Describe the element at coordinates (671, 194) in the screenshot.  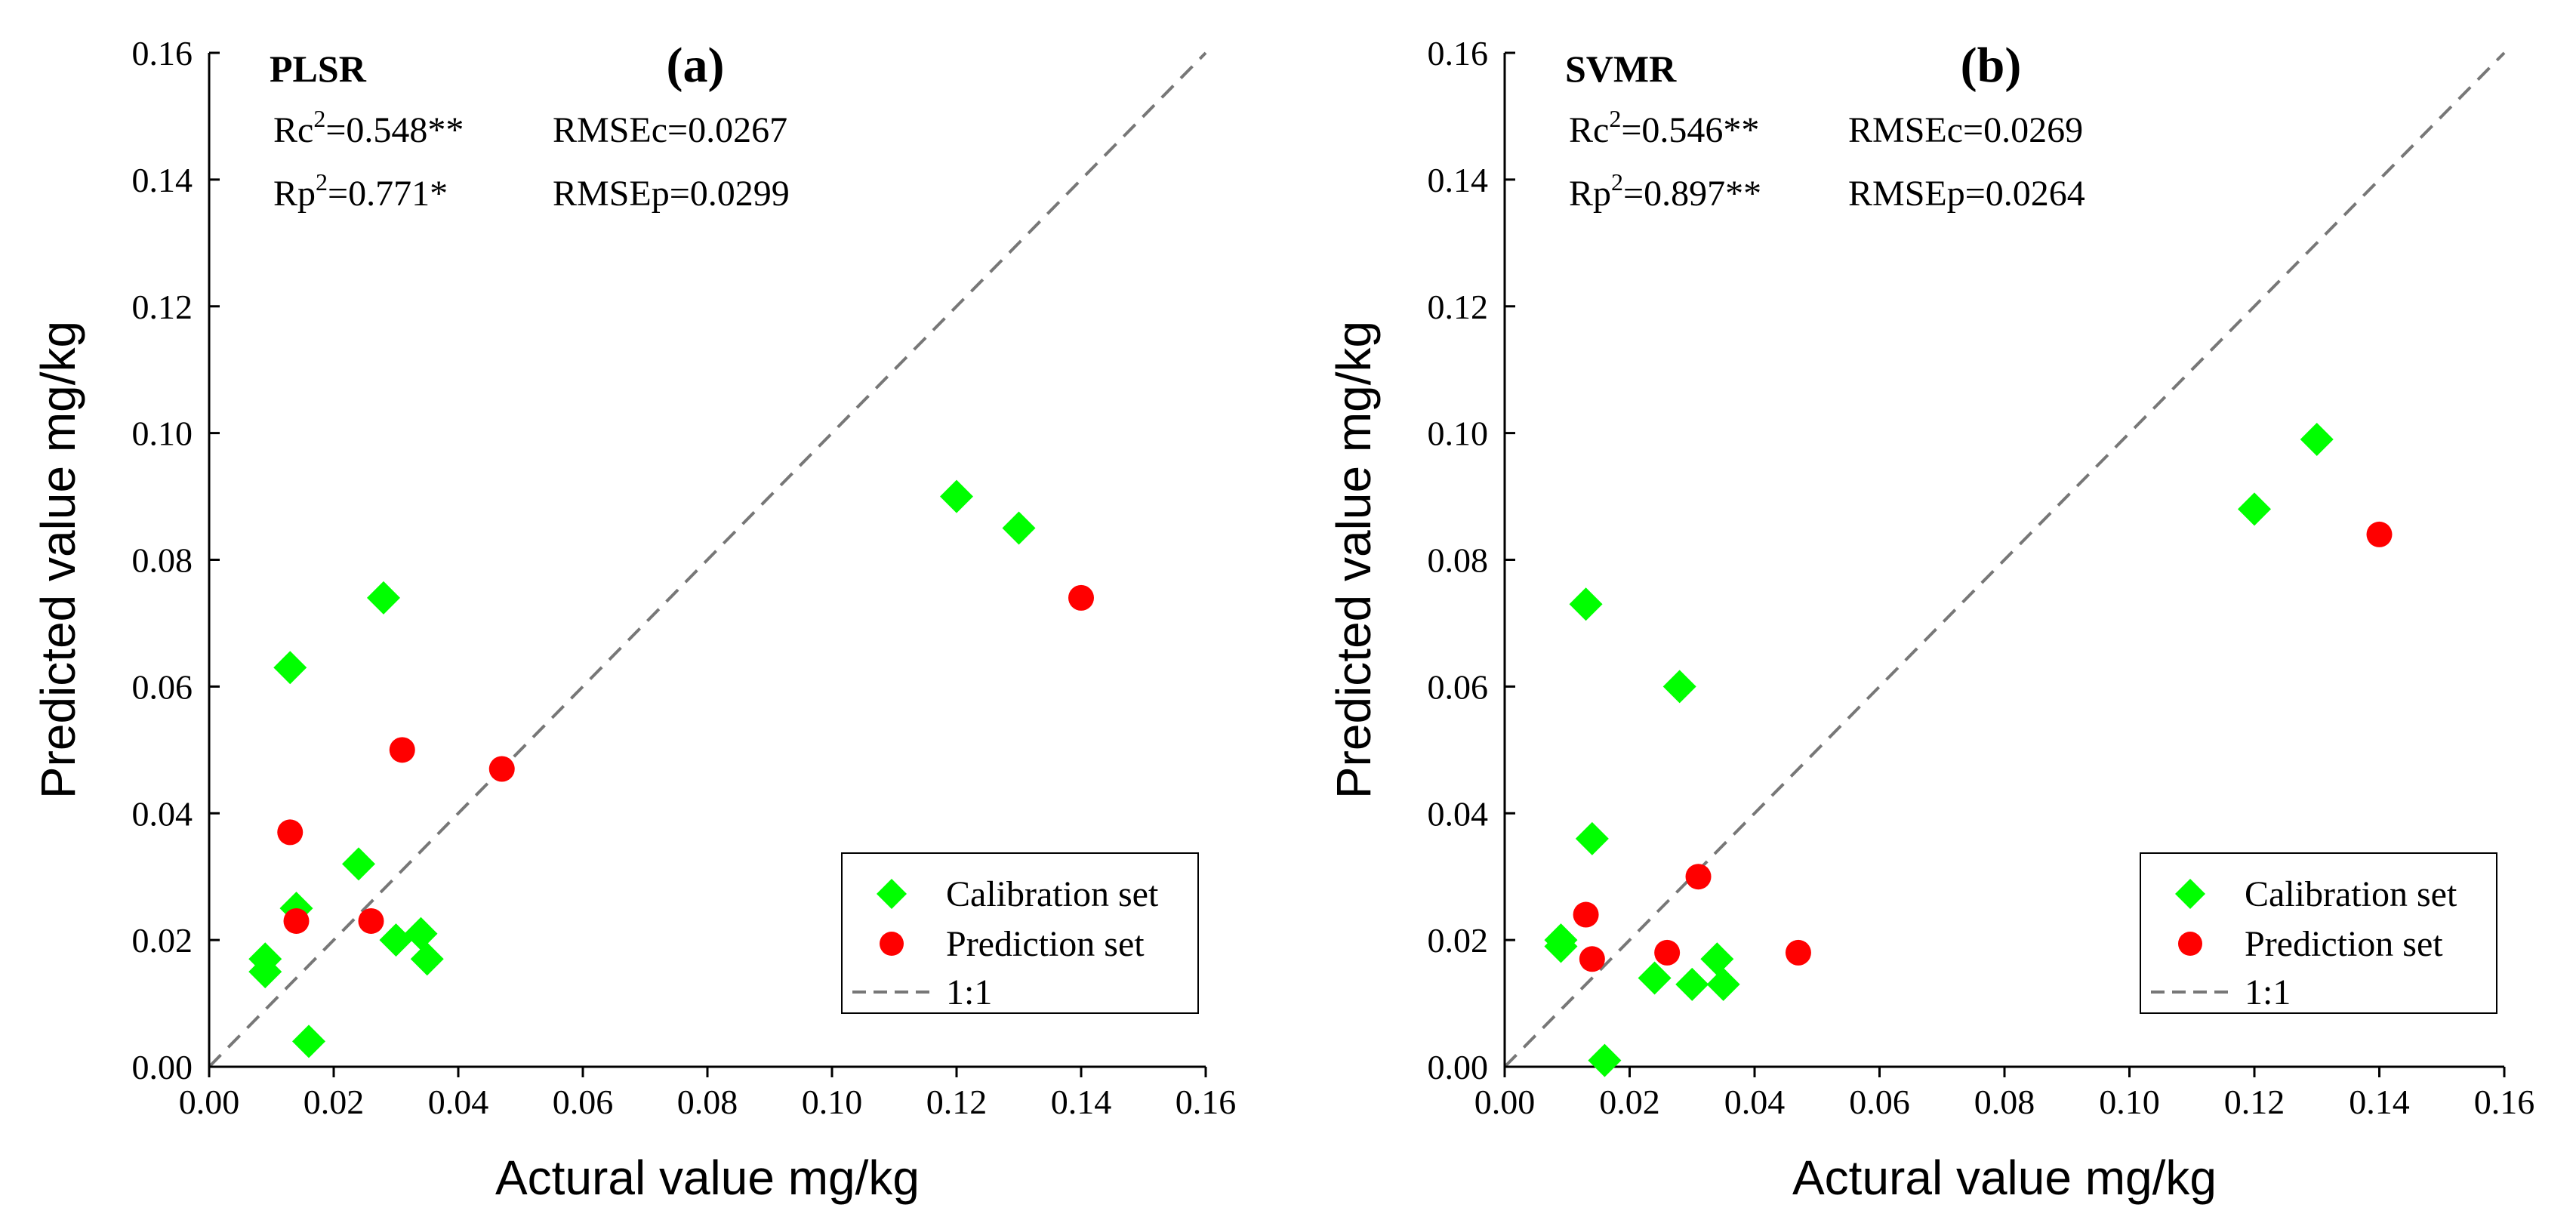
I see `rmsep-stat: RMSEp=0.0299` at that location.